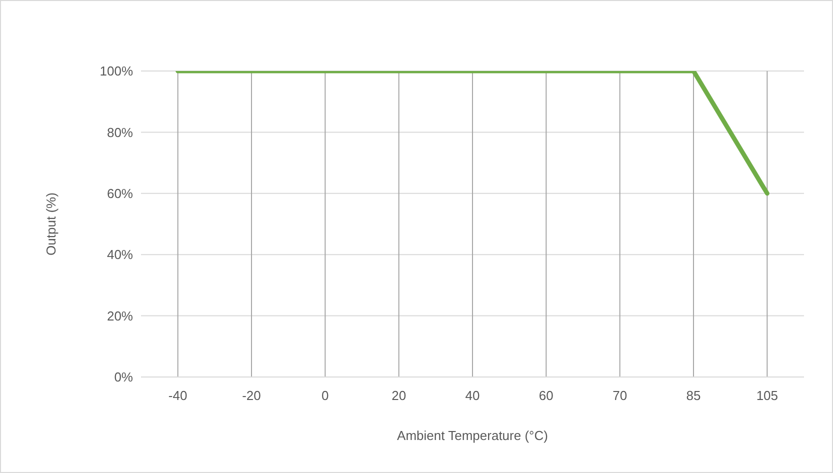 The height and width of the screenshot is (473, 833). What do you see at coordinates (767, 396) in the screenshot?
I see `x-tick-label: 105` at bounding box center [767, 396].